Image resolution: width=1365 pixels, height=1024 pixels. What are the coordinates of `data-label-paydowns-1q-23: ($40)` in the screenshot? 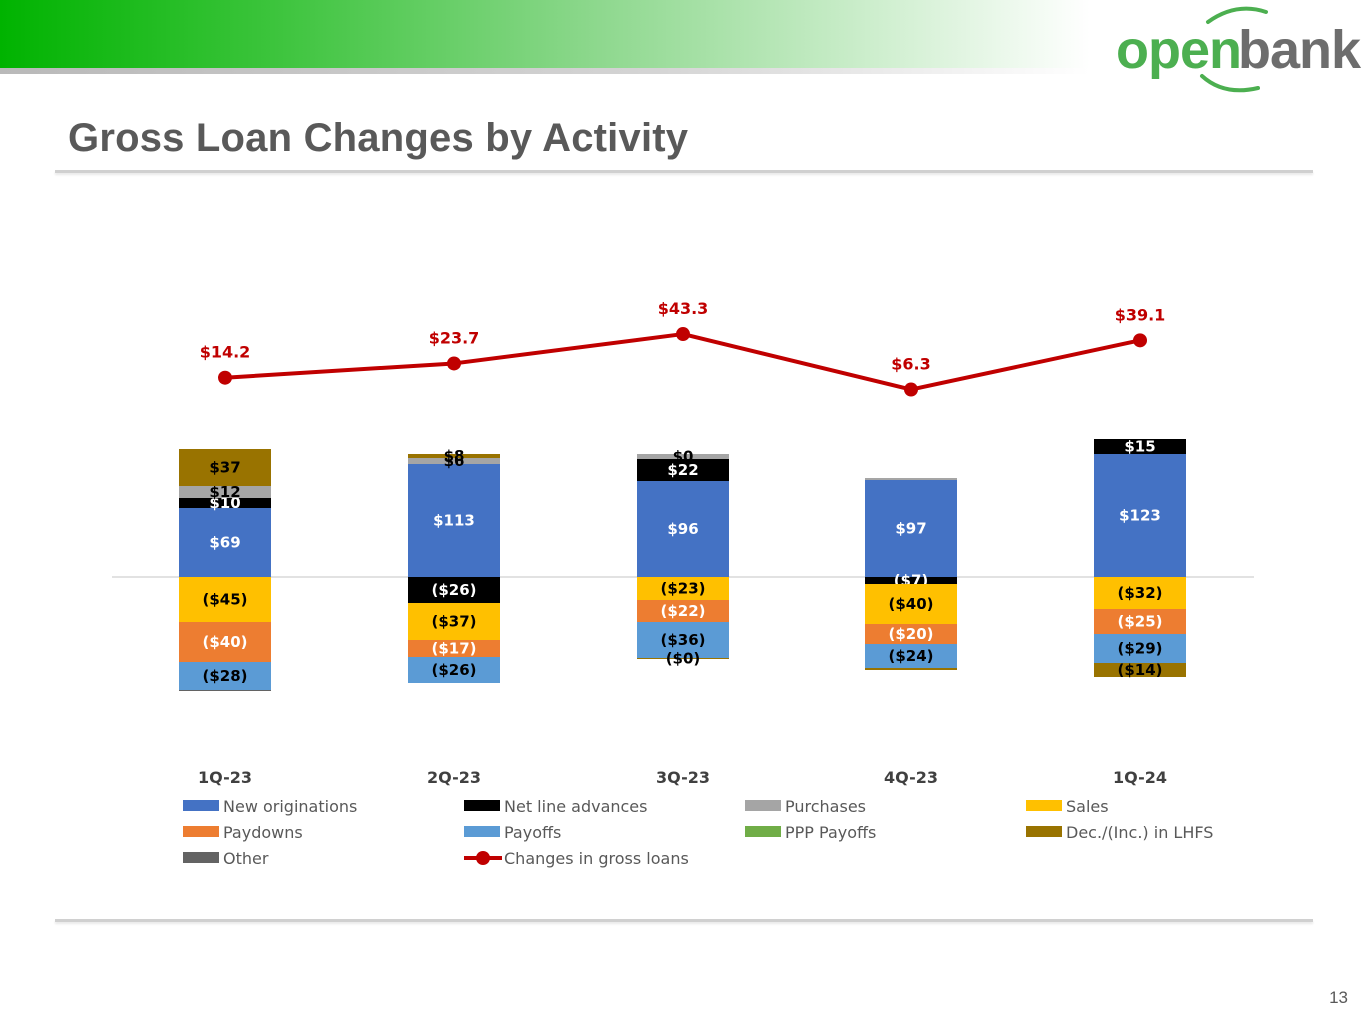 It's located at (224, 642).